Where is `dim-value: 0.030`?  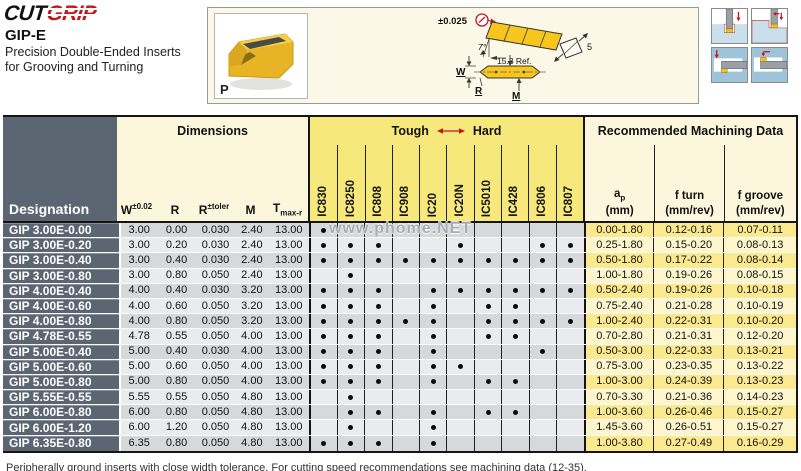
dim-value: 0.030 is located at coordinates (215, 290).